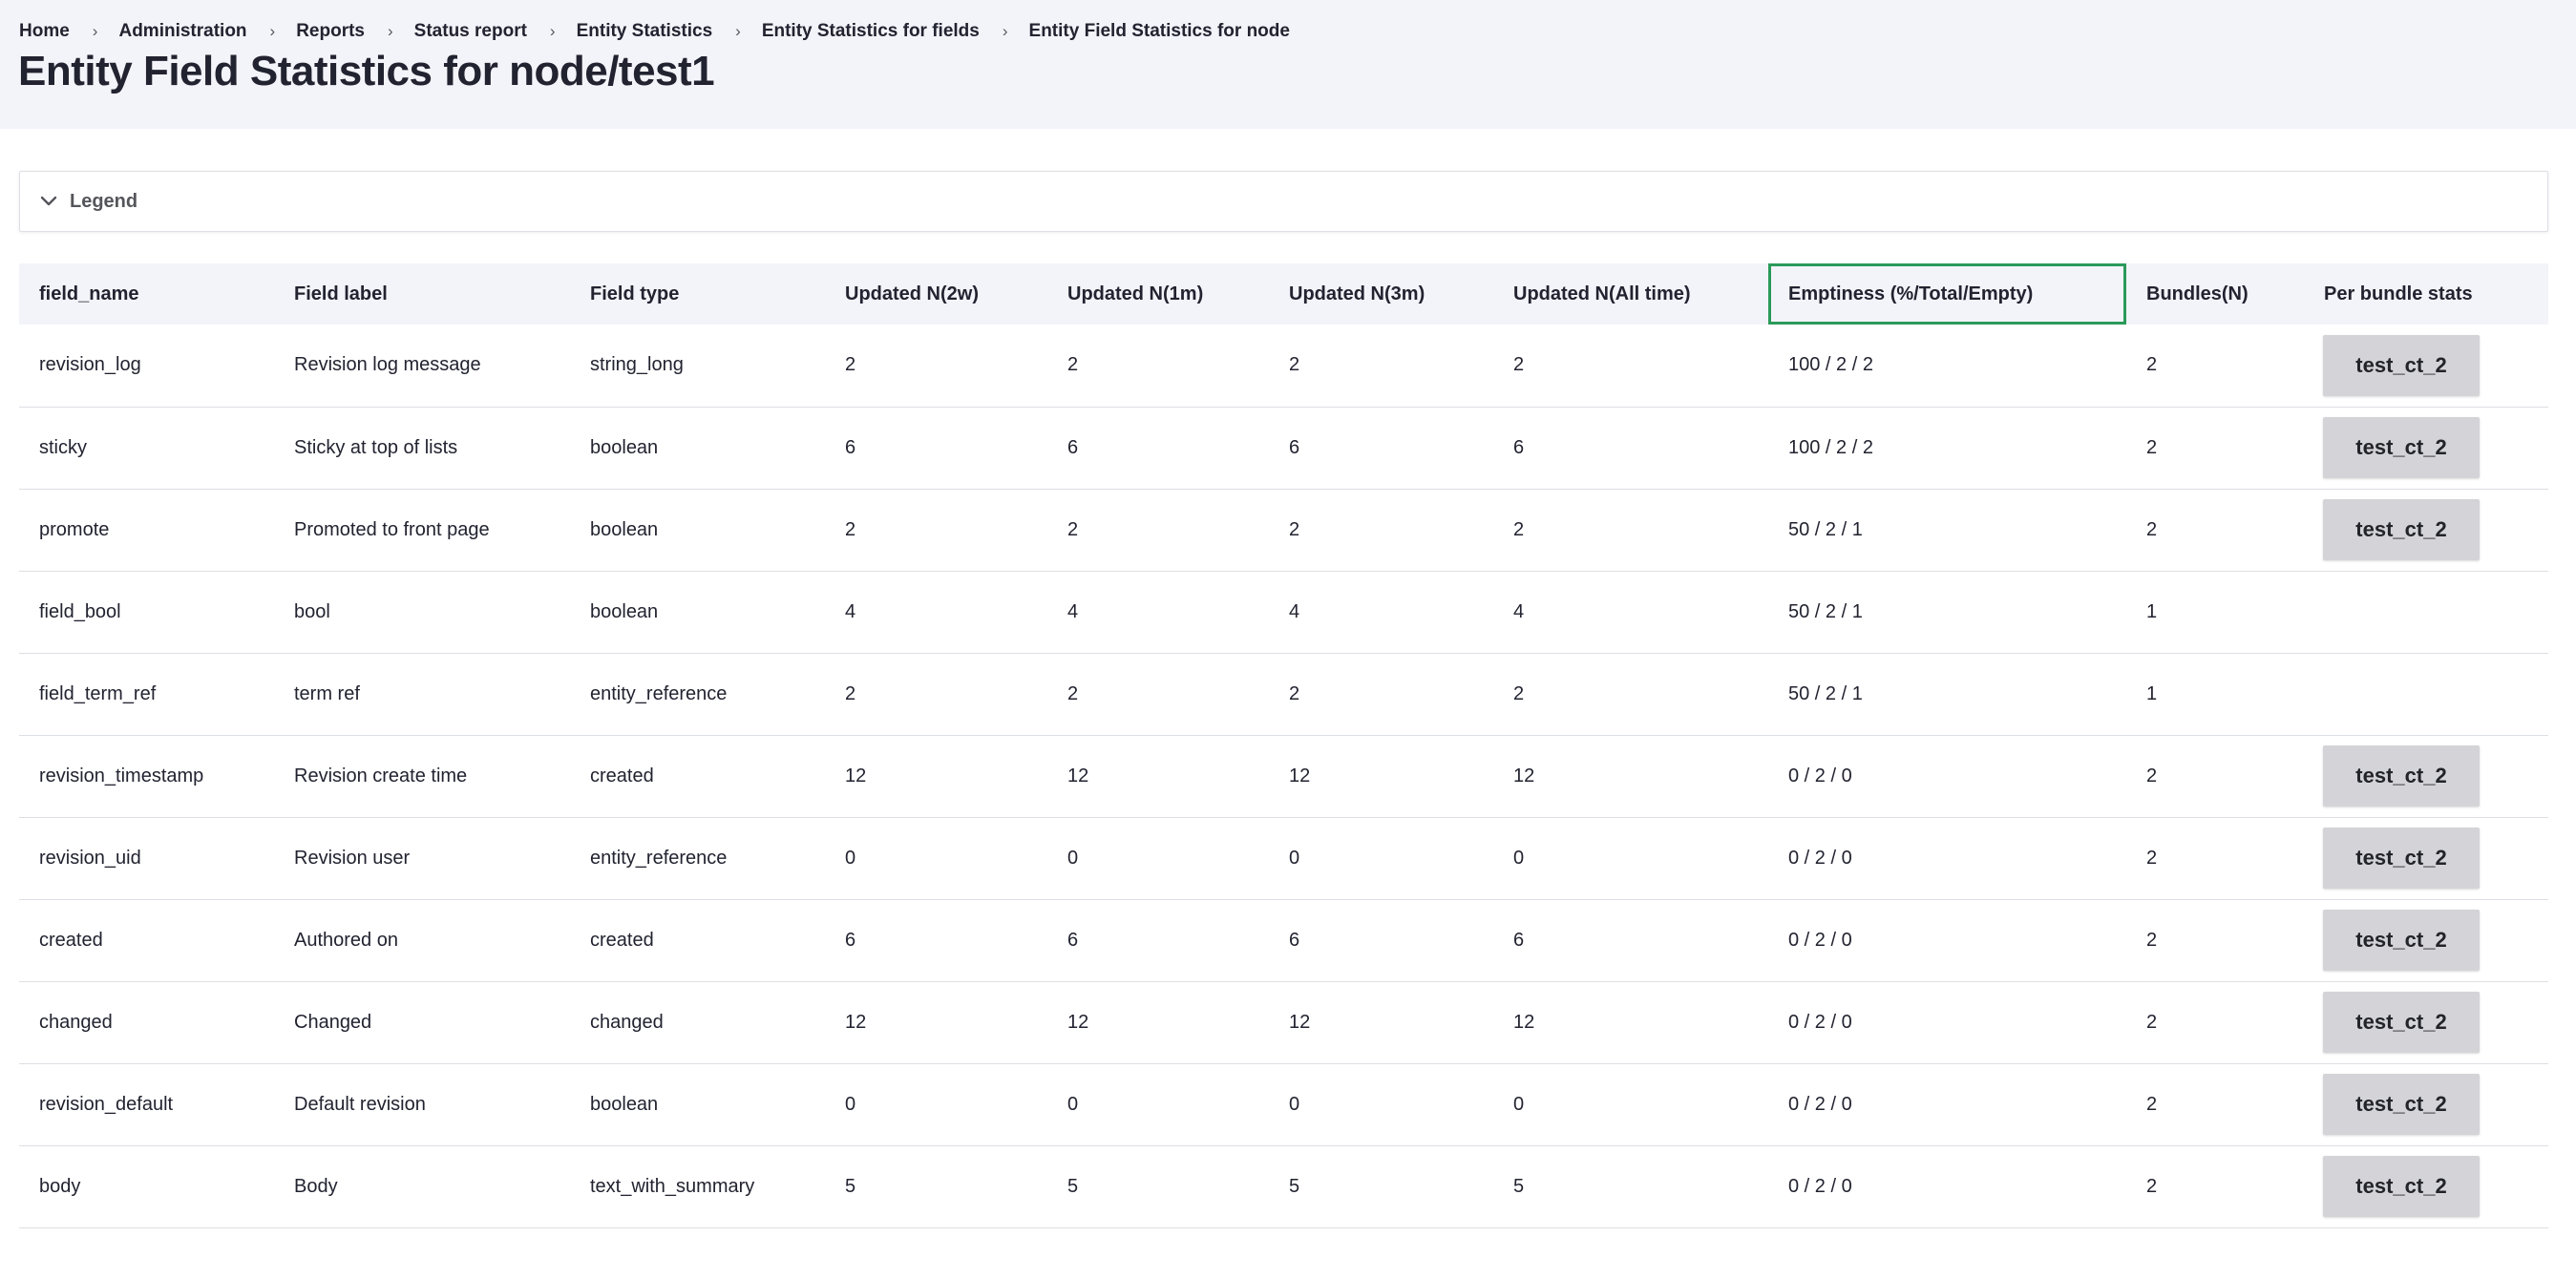 The image size is (2576, 1279). What do you see at coordinates (387, 365) in the screenshot?
I see `cell-label: Revision log message` at bounding box center [387, 365].